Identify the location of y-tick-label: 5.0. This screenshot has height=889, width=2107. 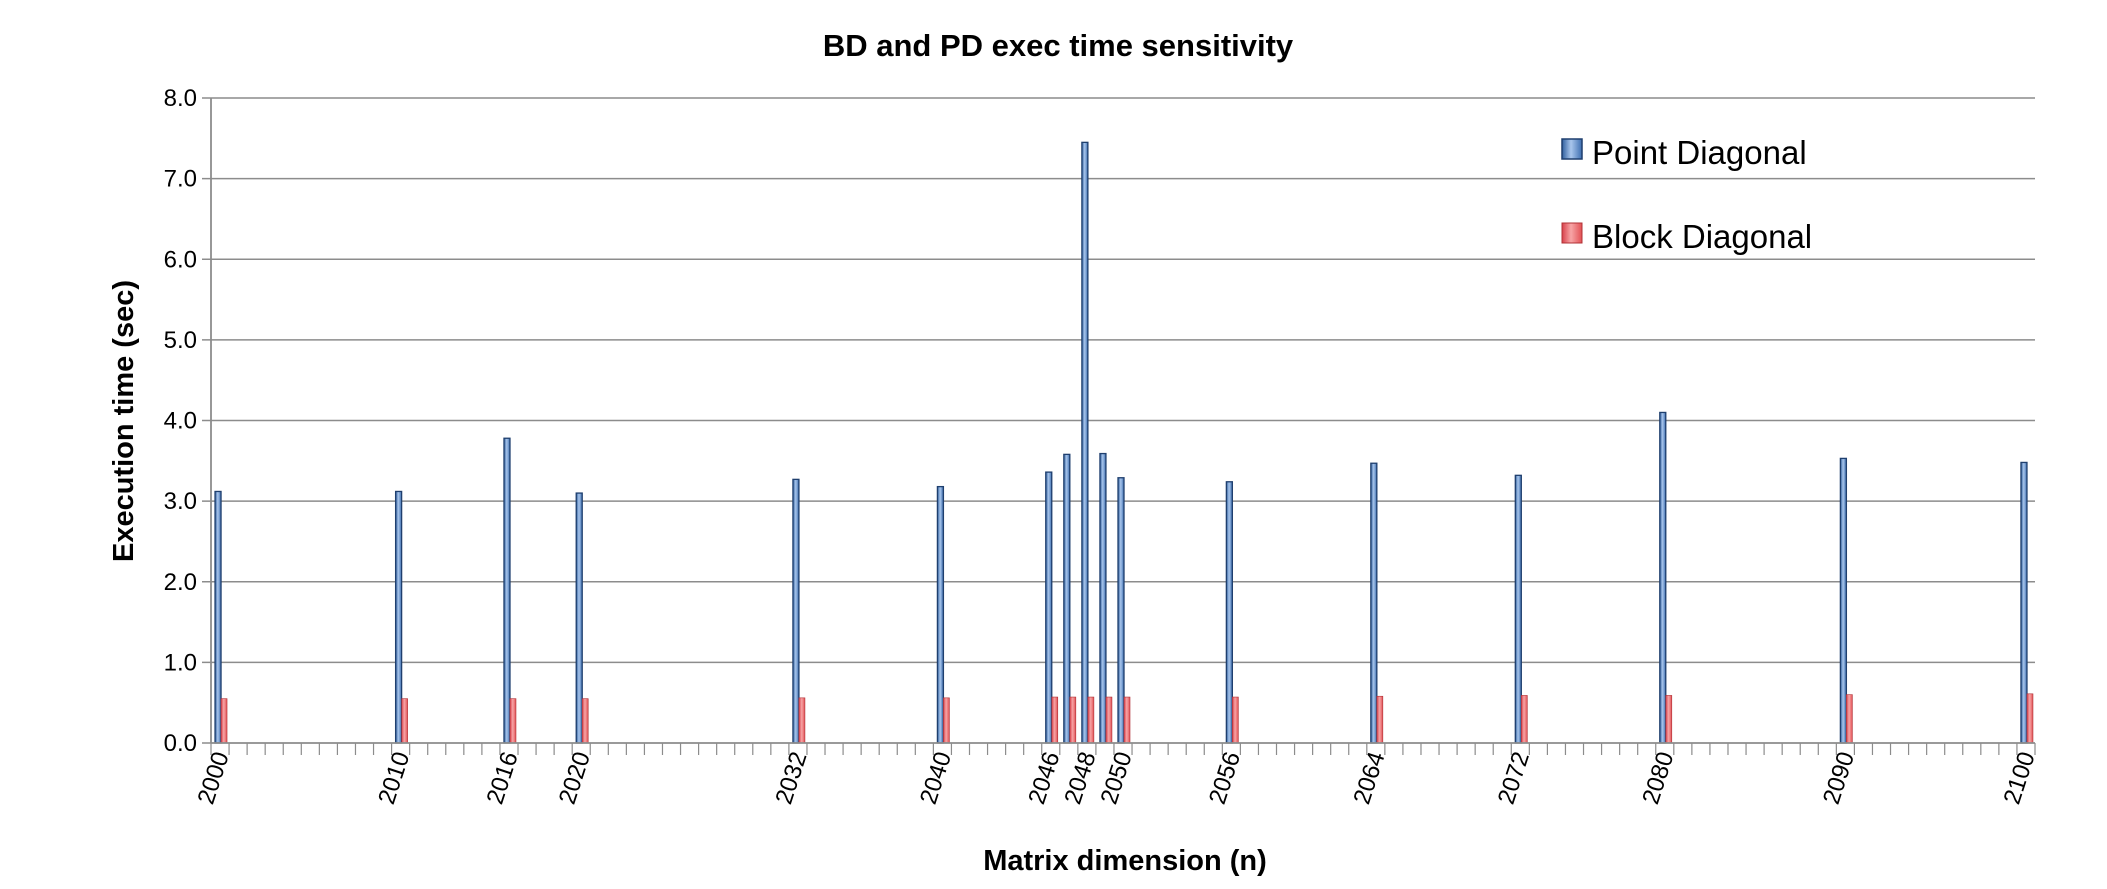
(180, 340).